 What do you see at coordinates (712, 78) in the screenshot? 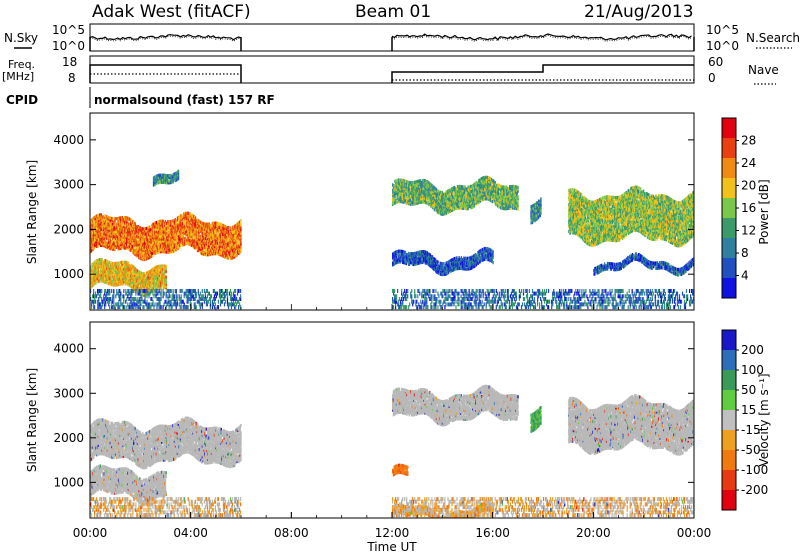
I see `nave-tick-bottom: 0` at bounding box center [712, 78].